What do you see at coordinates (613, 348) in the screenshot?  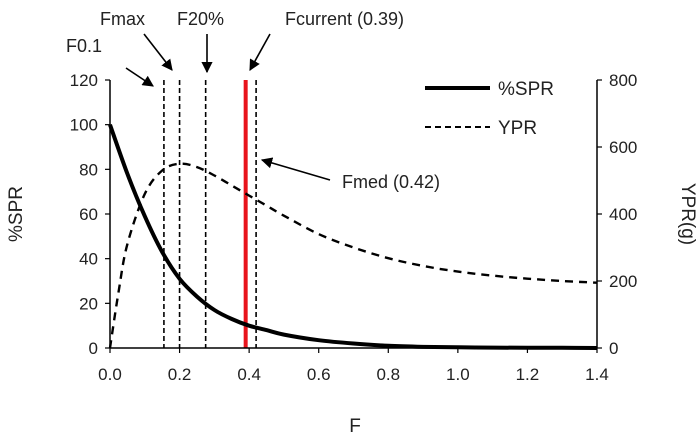 I see `y-right-tick-label: 0` at bounding box center [613, 348].